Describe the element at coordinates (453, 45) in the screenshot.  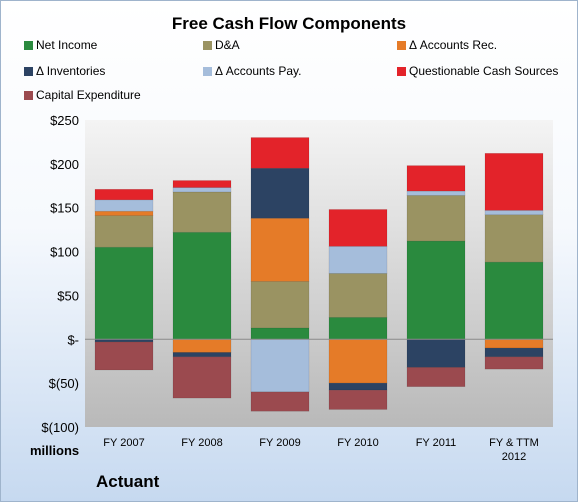
I see `legend-label: Δ Accounts Rec.` at that location.